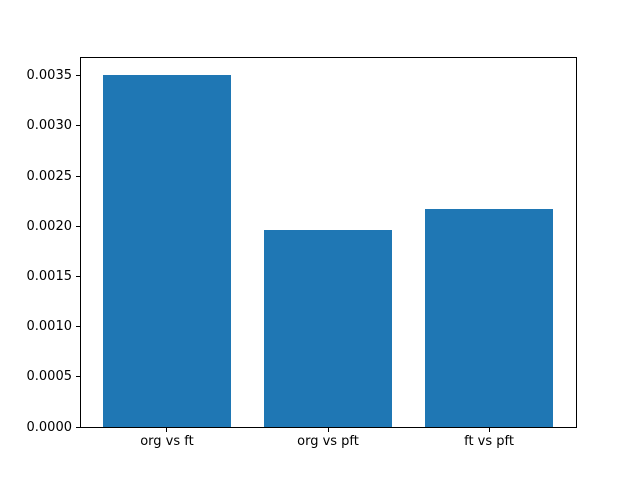 The width and height of the screenshot is (640, 480). Describe the element at coordinates (328, 58) in the screenshot. I see `axis-spine-top` at that location.